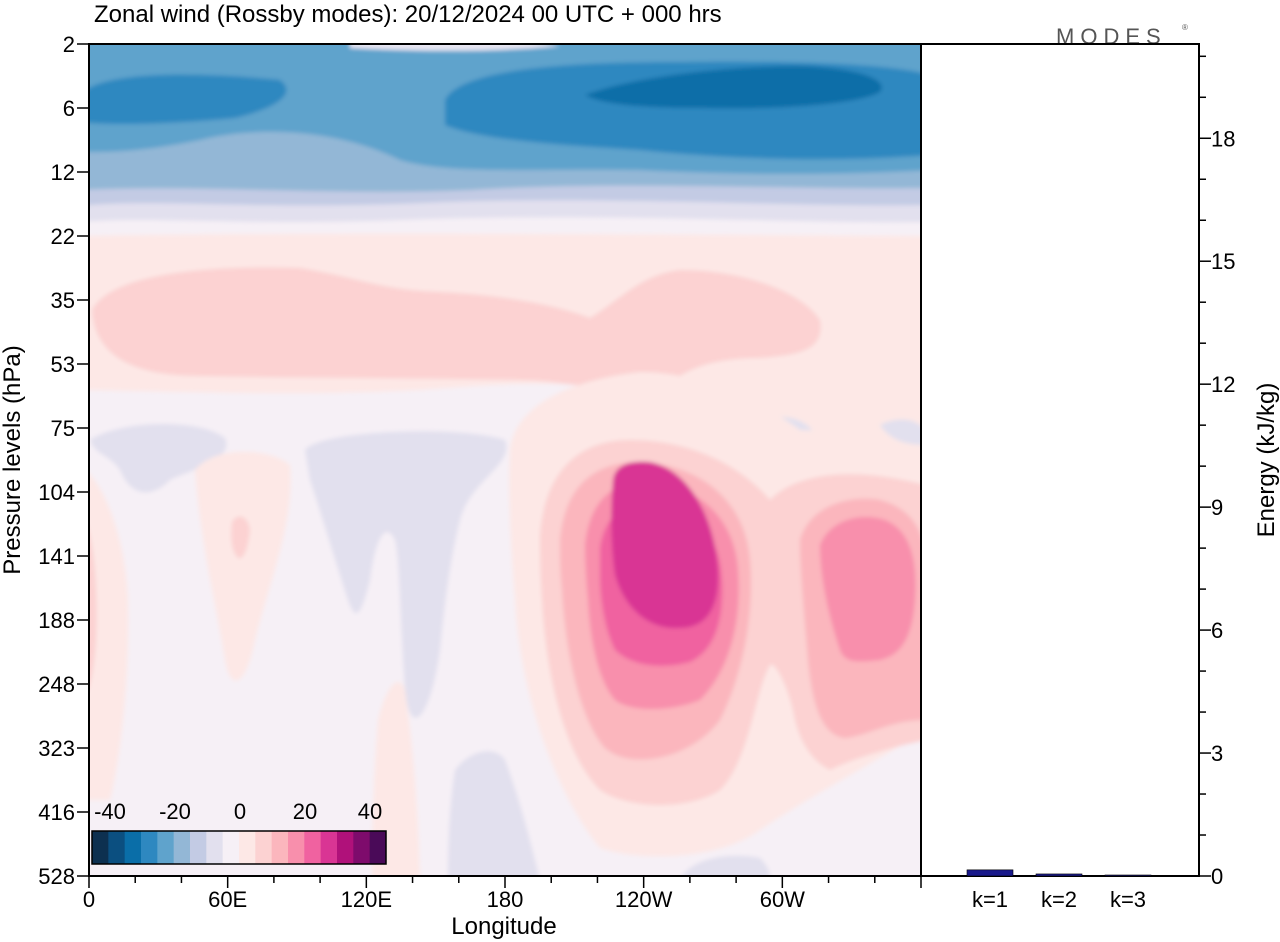 Image resolution: width=1280 pixels, height=942 pixels. I want to click on y-tick-label: 104, so click(56, 492).